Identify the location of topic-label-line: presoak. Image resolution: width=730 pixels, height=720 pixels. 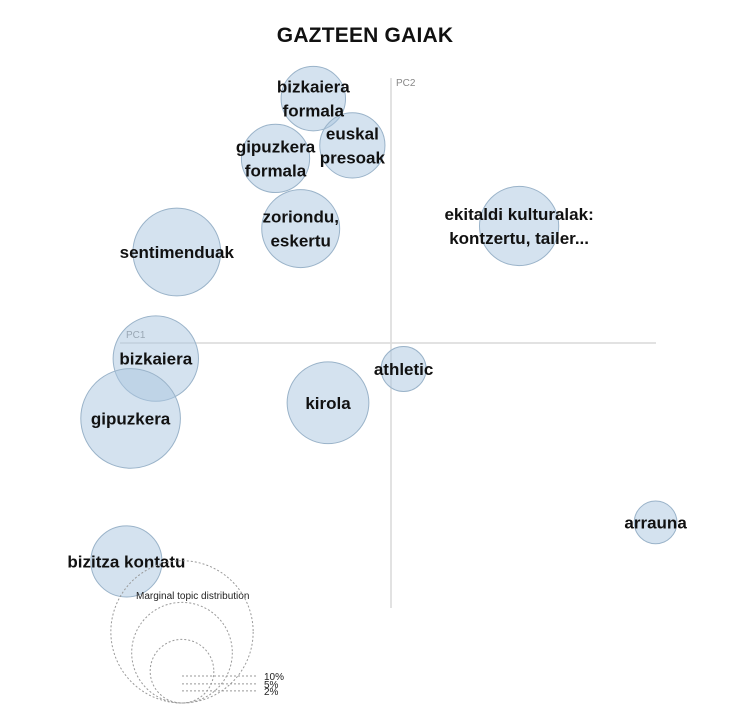
(353, 157).